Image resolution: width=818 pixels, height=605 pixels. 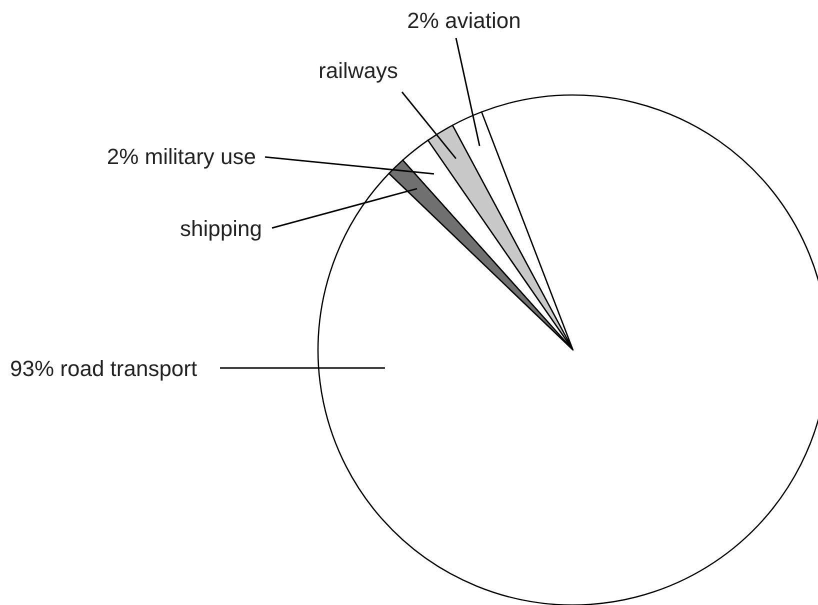 What do you see at coordinates (464, 20) in the screenshot?
I see `slice-label: 2% aviation` at bounding box center [464, 20].